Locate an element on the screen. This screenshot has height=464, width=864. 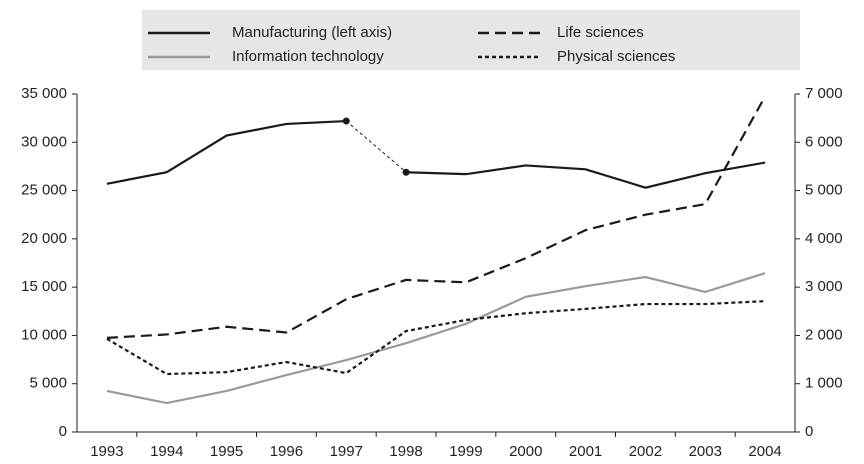
y2-tick-label: 2 000 is located at coordinates (824, 334).